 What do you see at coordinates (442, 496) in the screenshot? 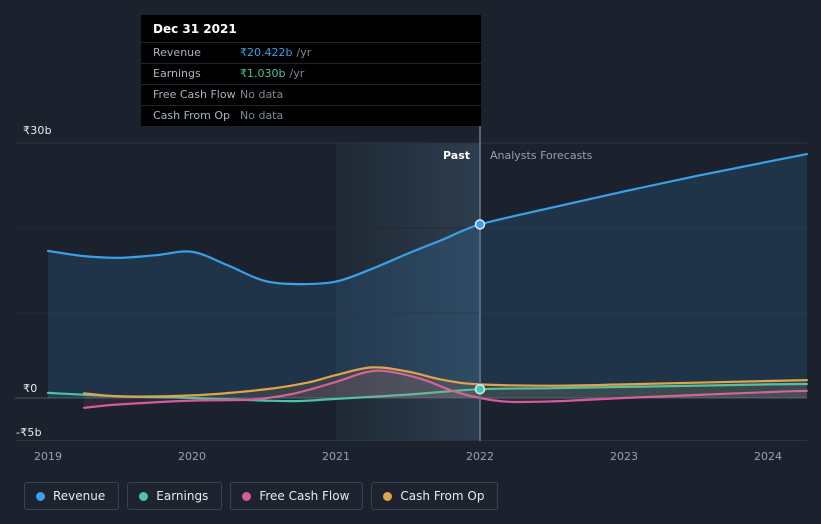
I see `legend-label-cash-from-op: Cash From Op` at bounding box center [442, 496].